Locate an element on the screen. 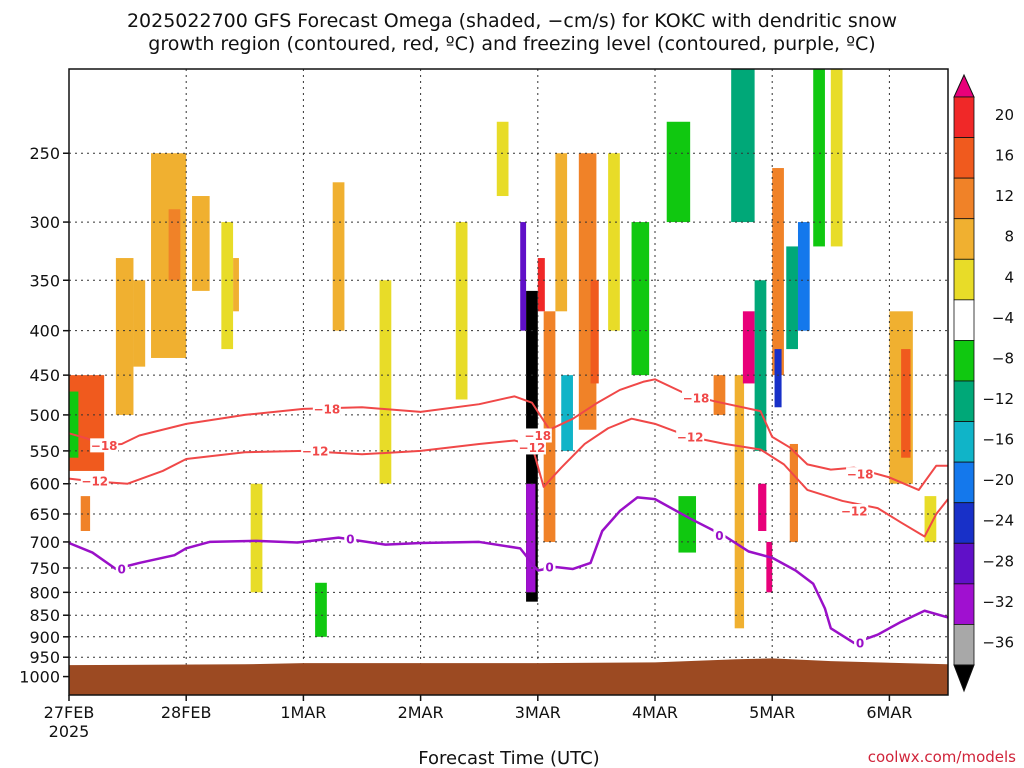  colorbar-label: 16 is located at coordinates (1004, 156).